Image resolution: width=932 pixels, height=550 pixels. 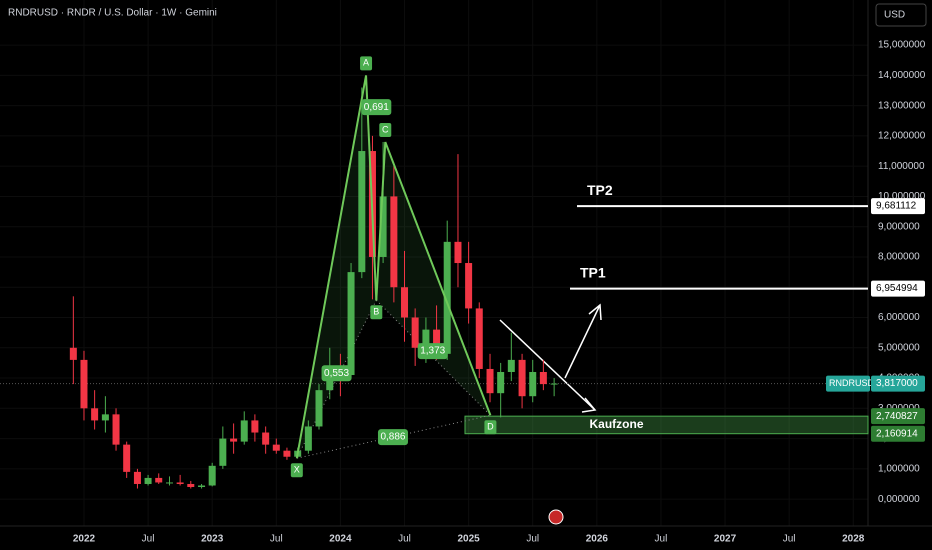 I want to click on tp-label: TP2, so click(x=600, y=190).